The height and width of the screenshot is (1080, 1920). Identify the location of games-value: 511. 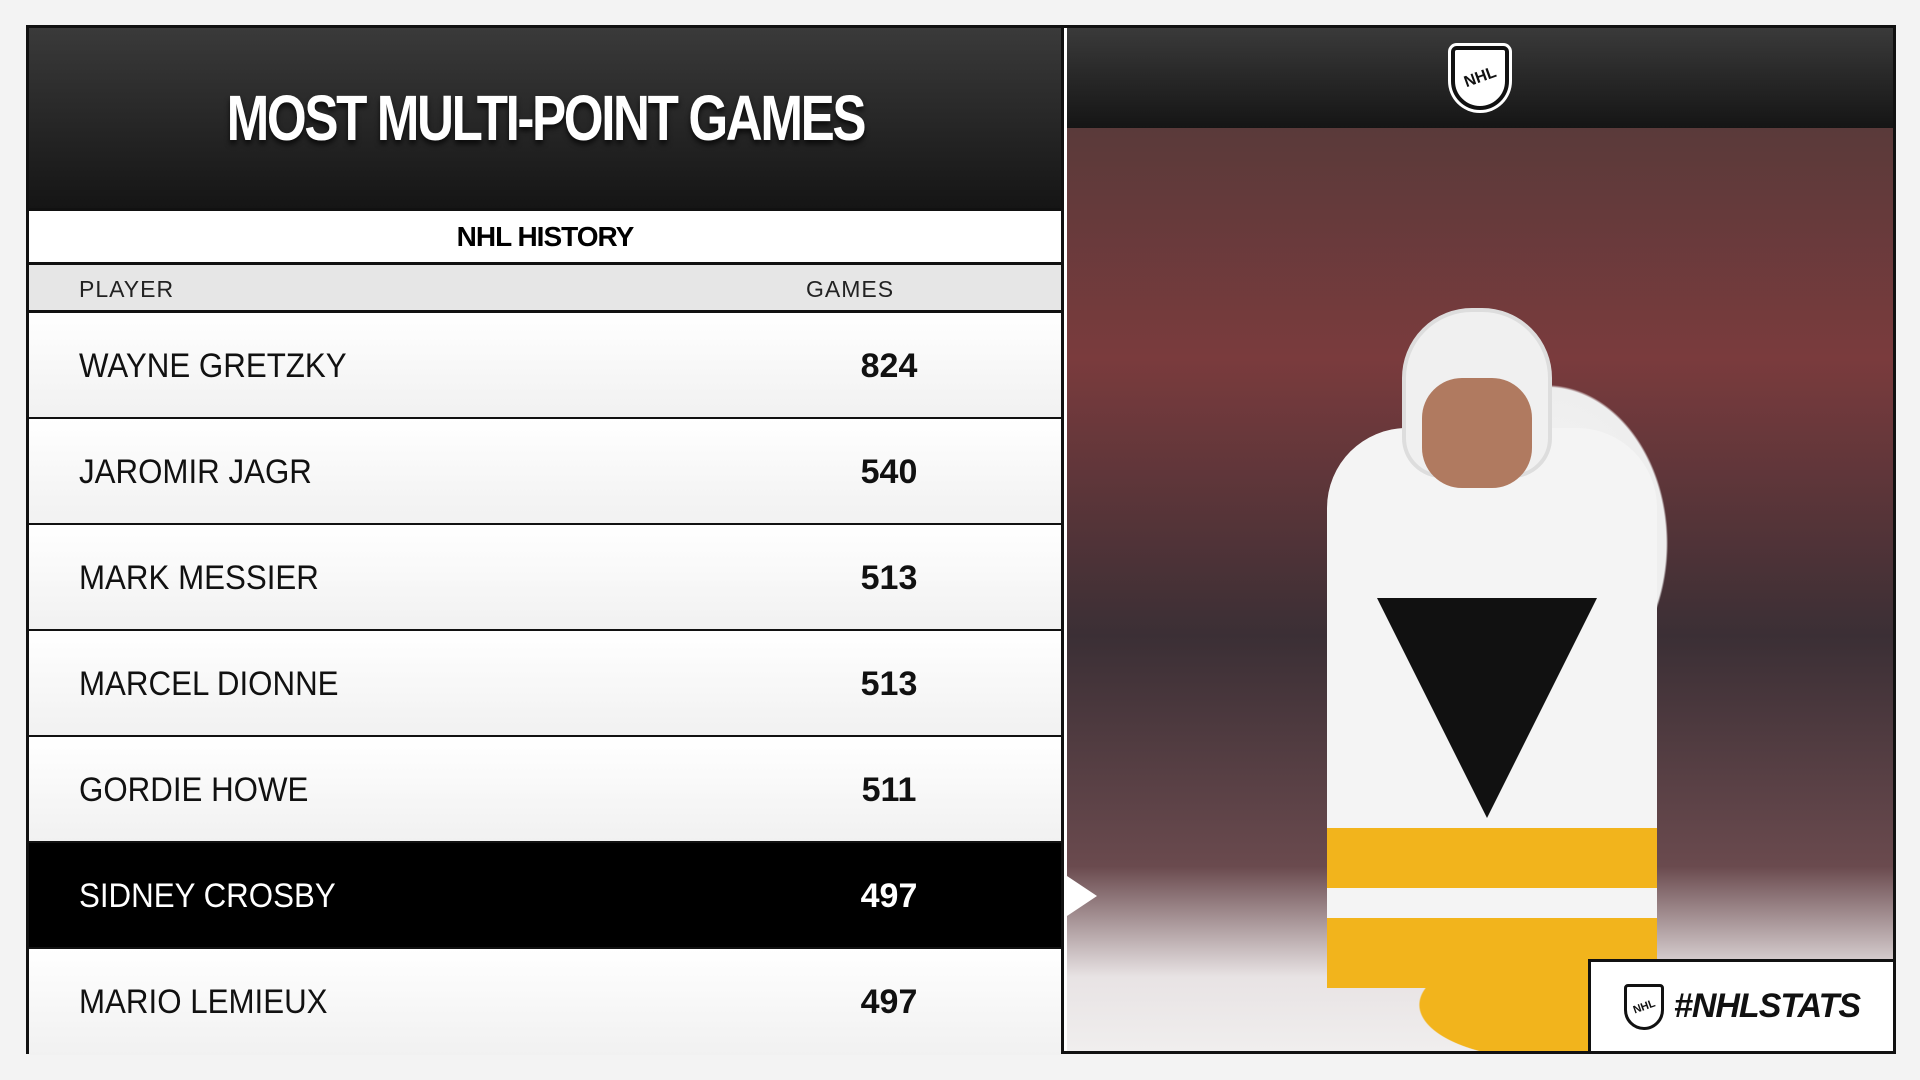
(889, 790).